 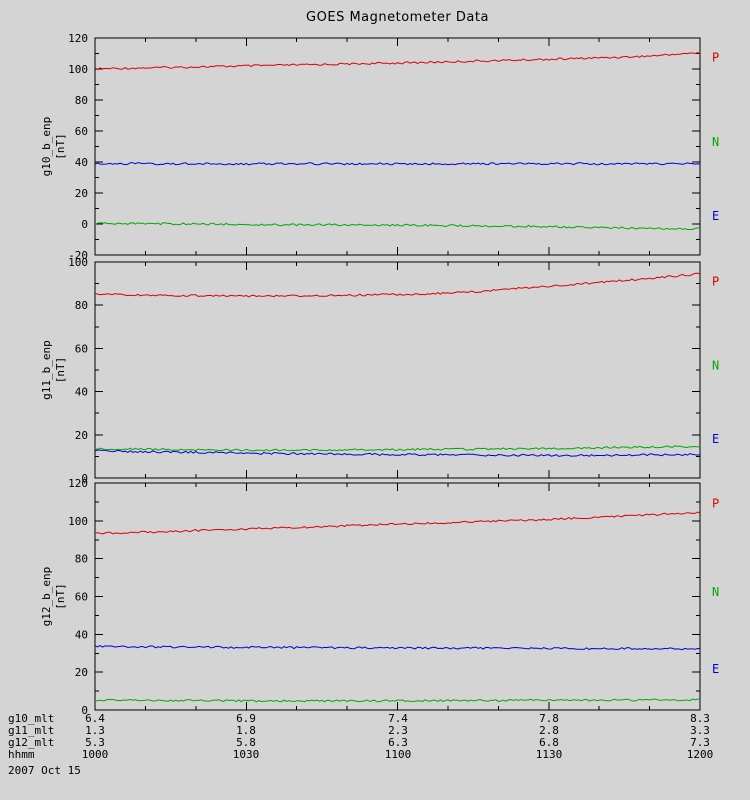 What do you see at coordinates (715, 669) in the screenshot?
I see `series-label-g12-E: E` at bounding box center [715, 669].